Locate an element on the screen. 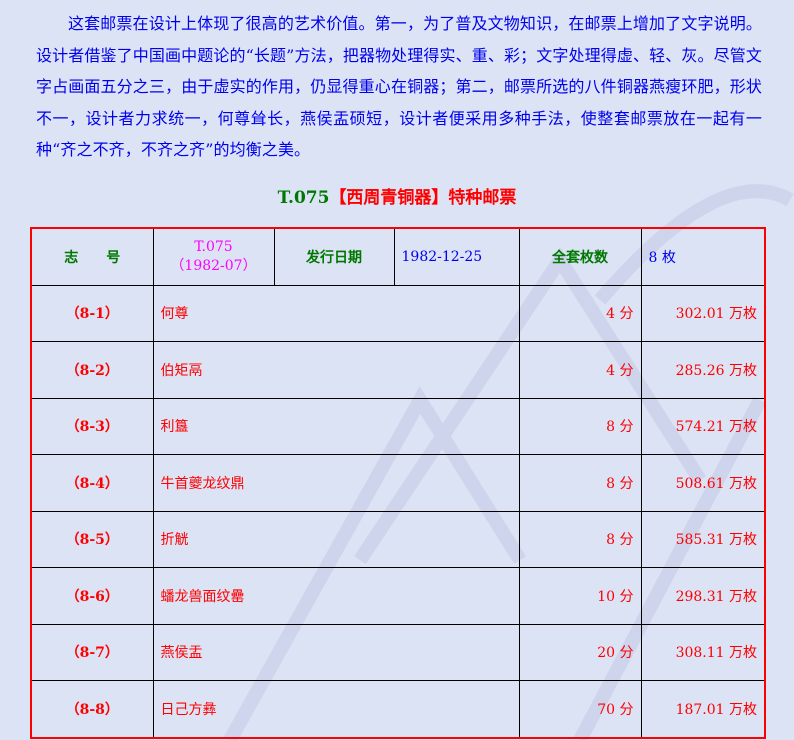  stamp-number: （8-5） is located at coordinates (92, 539).